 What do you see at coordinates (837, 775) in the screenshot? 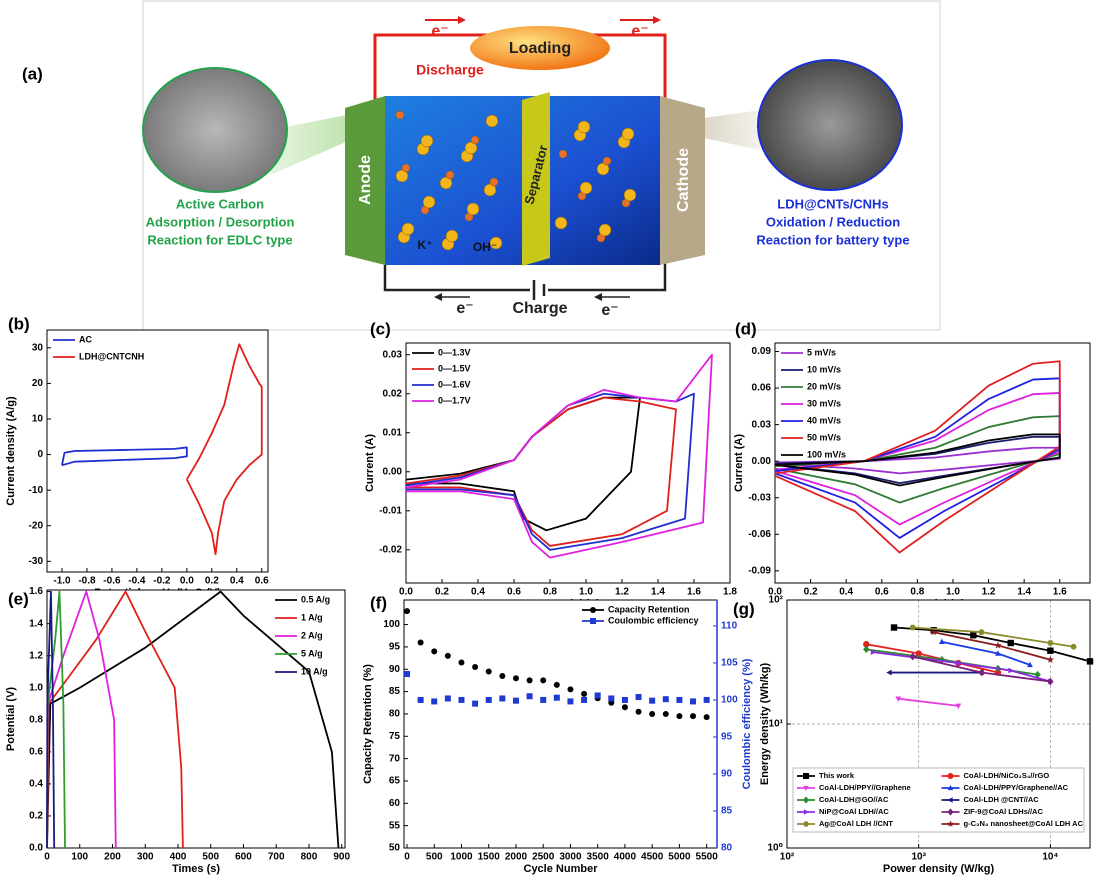
I see `legend-label: This work` at bounding box center [837, 775].